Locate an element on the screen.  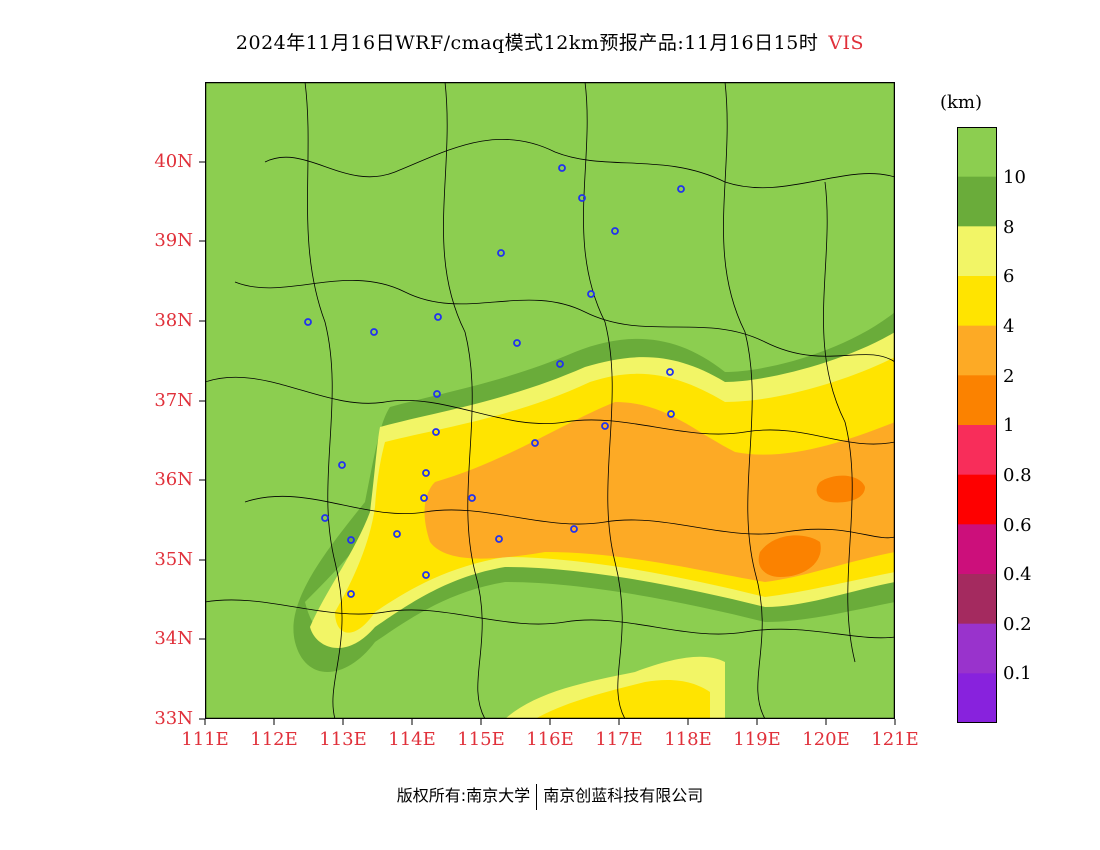
variable-label: VIS is located at coordinates (846, 43).